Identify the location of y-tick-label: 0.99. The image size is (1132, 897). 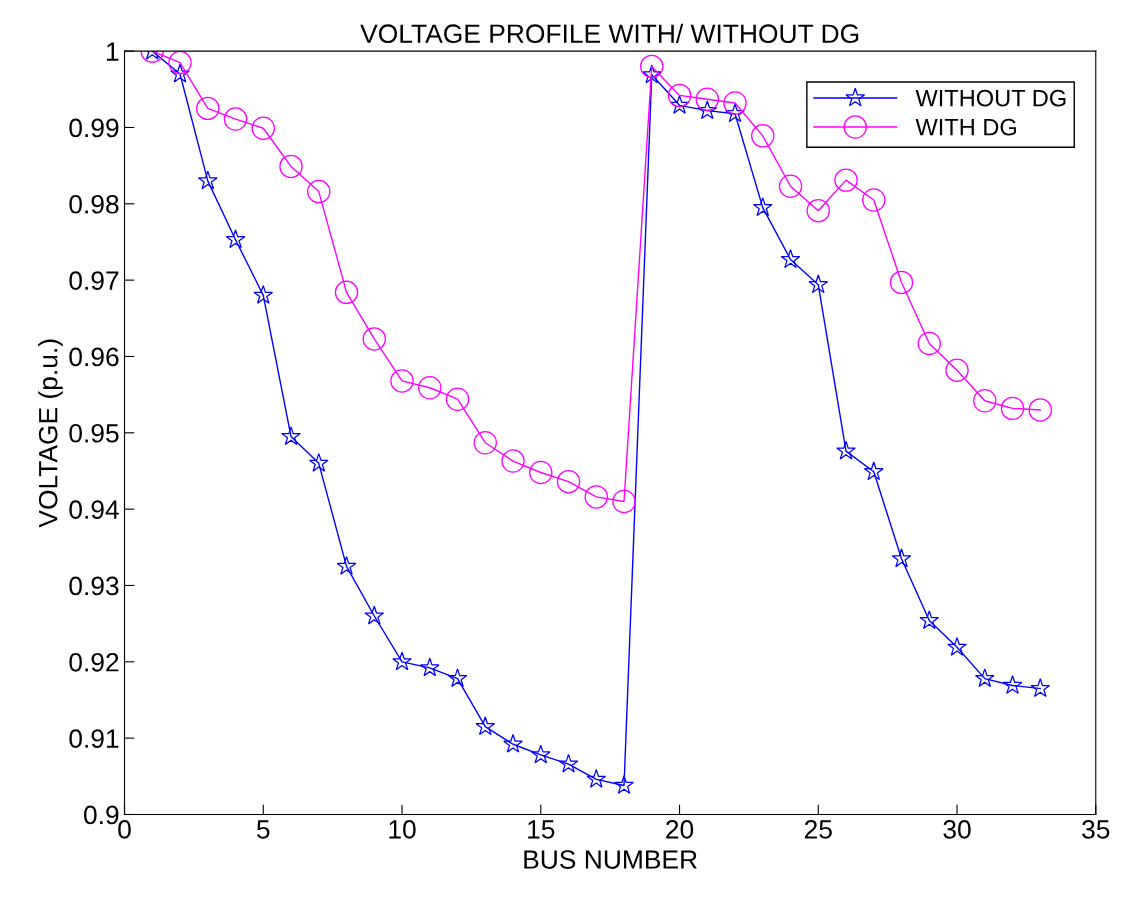
(94, 128).